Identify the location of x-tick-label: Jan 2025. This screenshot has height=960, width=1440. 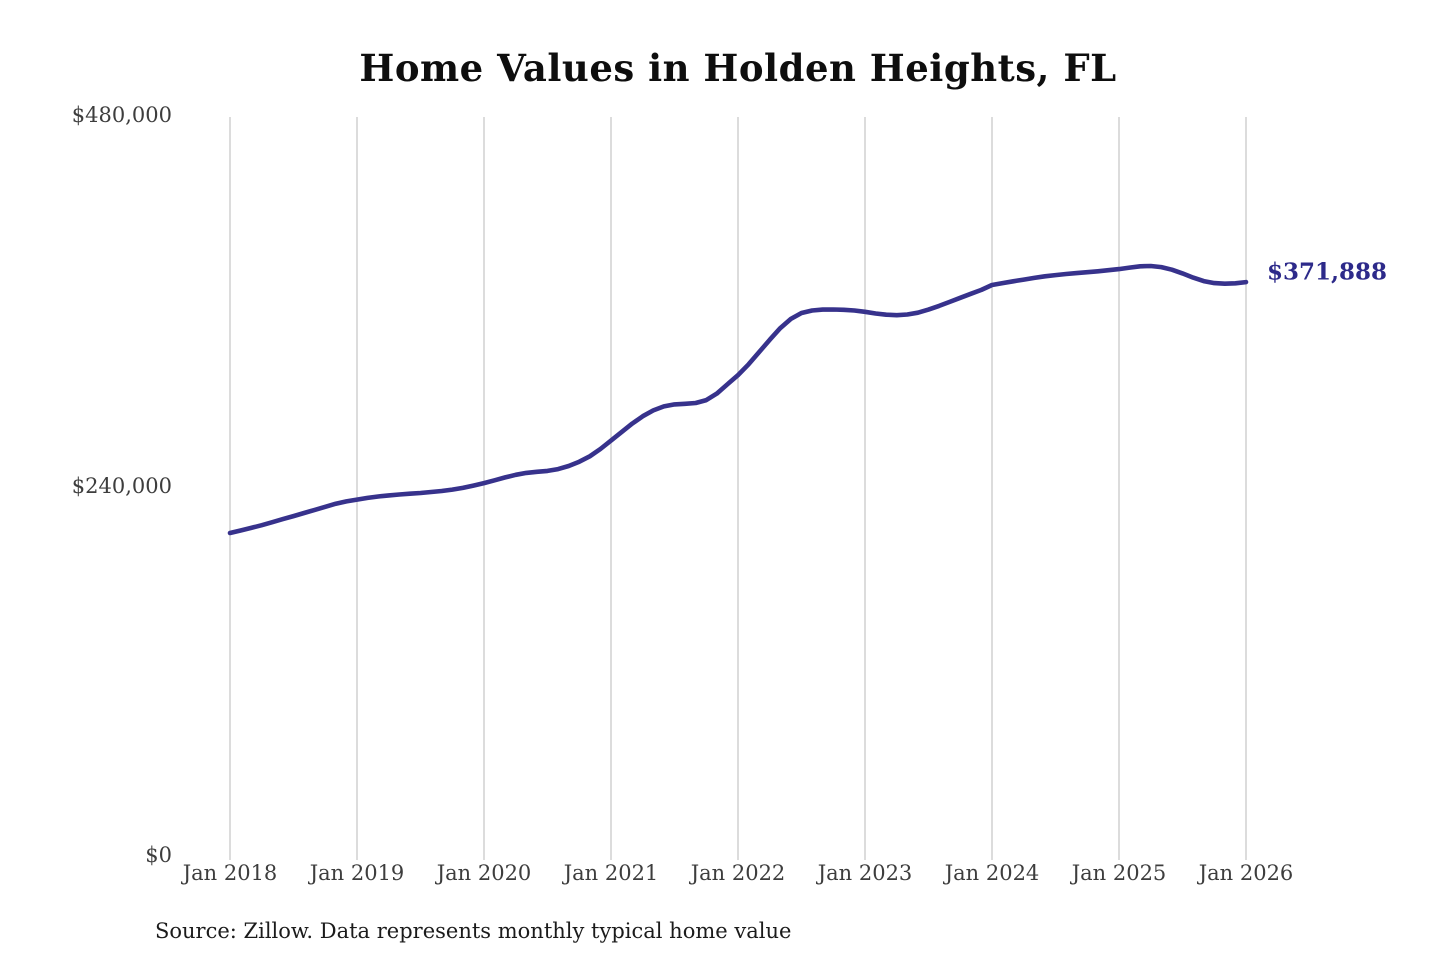
(1119, 873).